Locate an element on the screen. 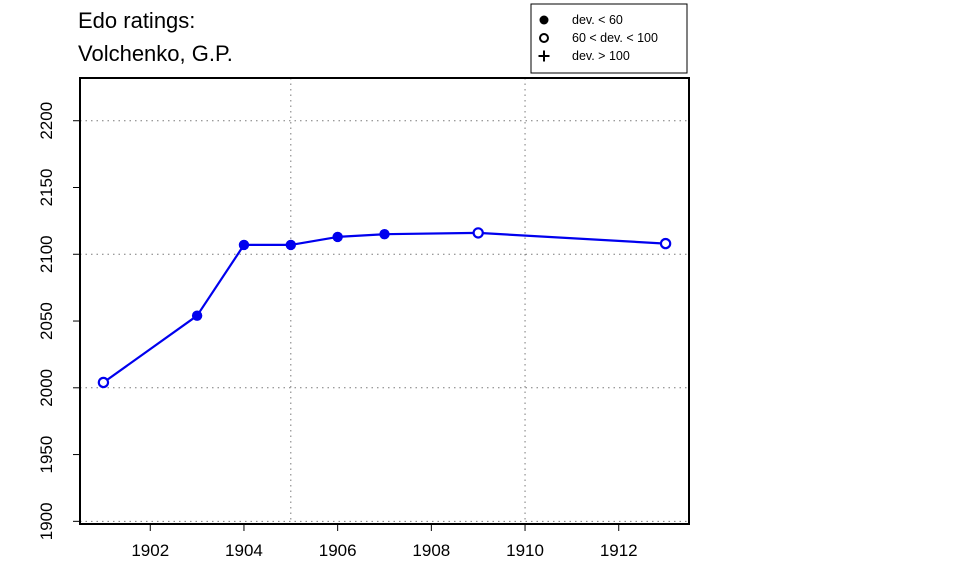 This screenshot has width=960, height=576. x-tick-label: 1908 is located at coordinates (431, 550).